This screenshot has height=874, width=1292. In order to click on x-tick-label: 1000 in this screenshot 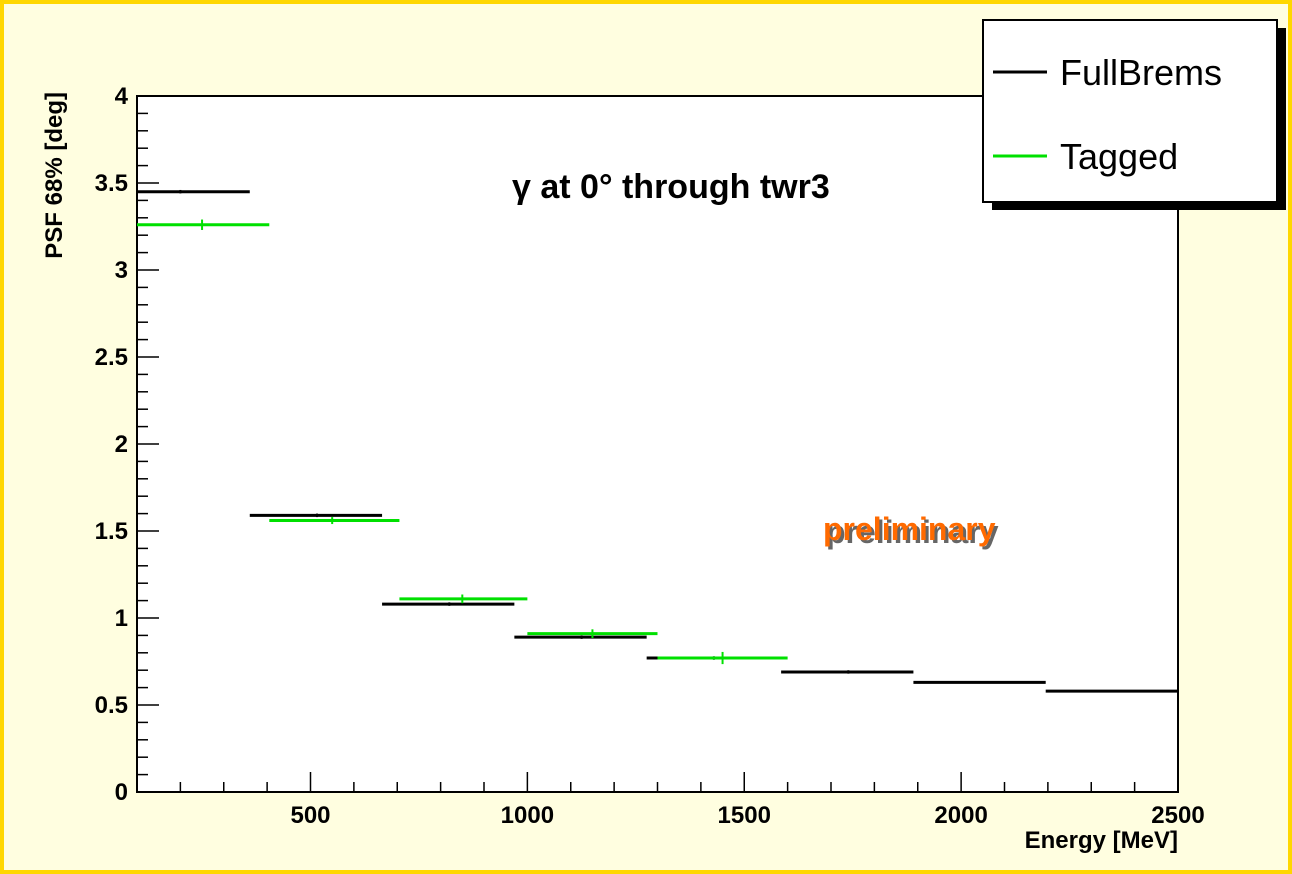, I will do `click(527, 815)`.